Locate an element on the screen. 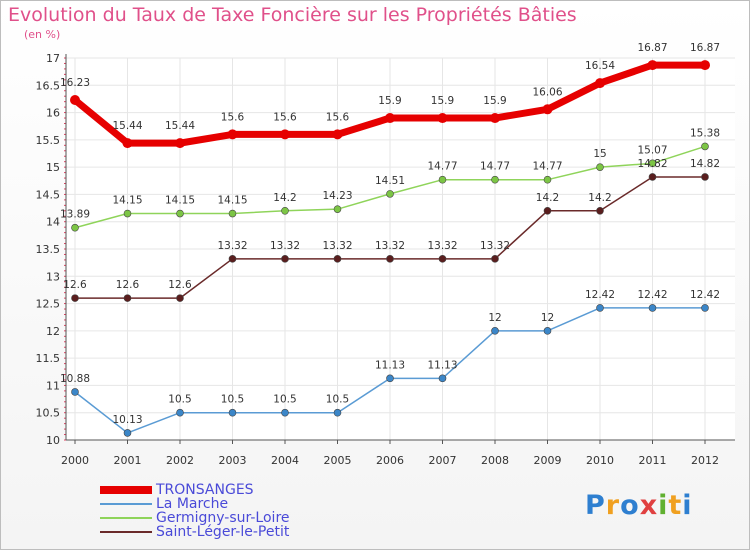 The width and height of the screenshot is (750, 550). y-tick-label: 11.5 is located at coordinates (48, 358).